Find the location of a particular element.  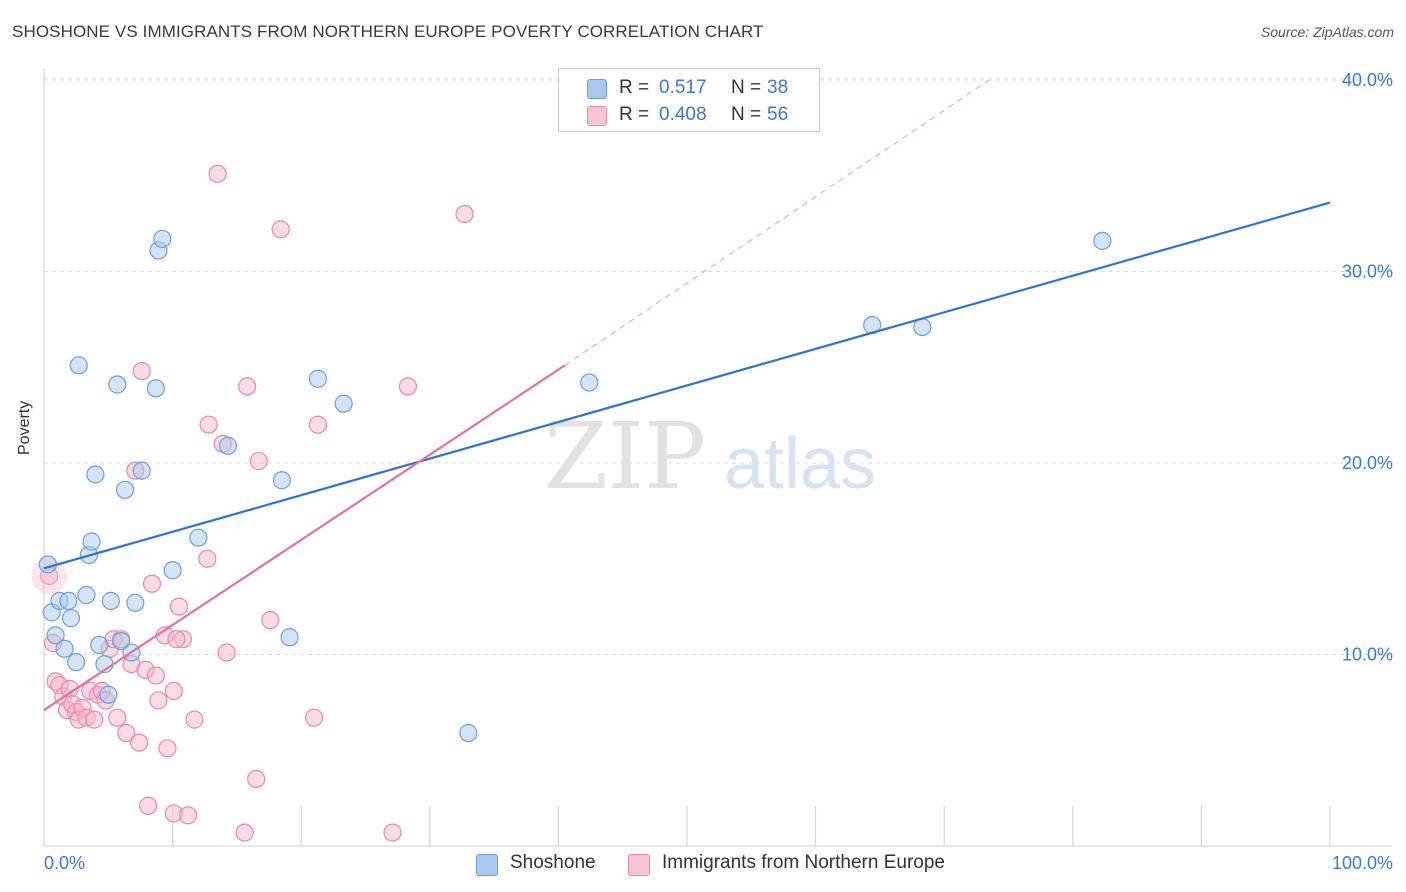

legend-row-shoshone: R = 0.517 N = 38 is located at coordinates (689, 88).